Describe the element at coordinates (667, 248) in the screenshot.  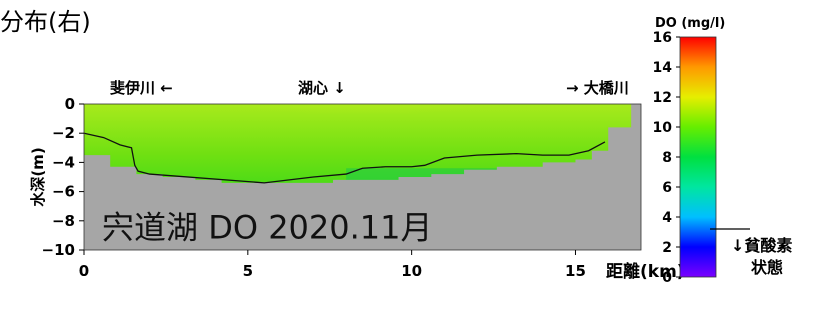
I see `colorbar-tick-label: 2` at that location.